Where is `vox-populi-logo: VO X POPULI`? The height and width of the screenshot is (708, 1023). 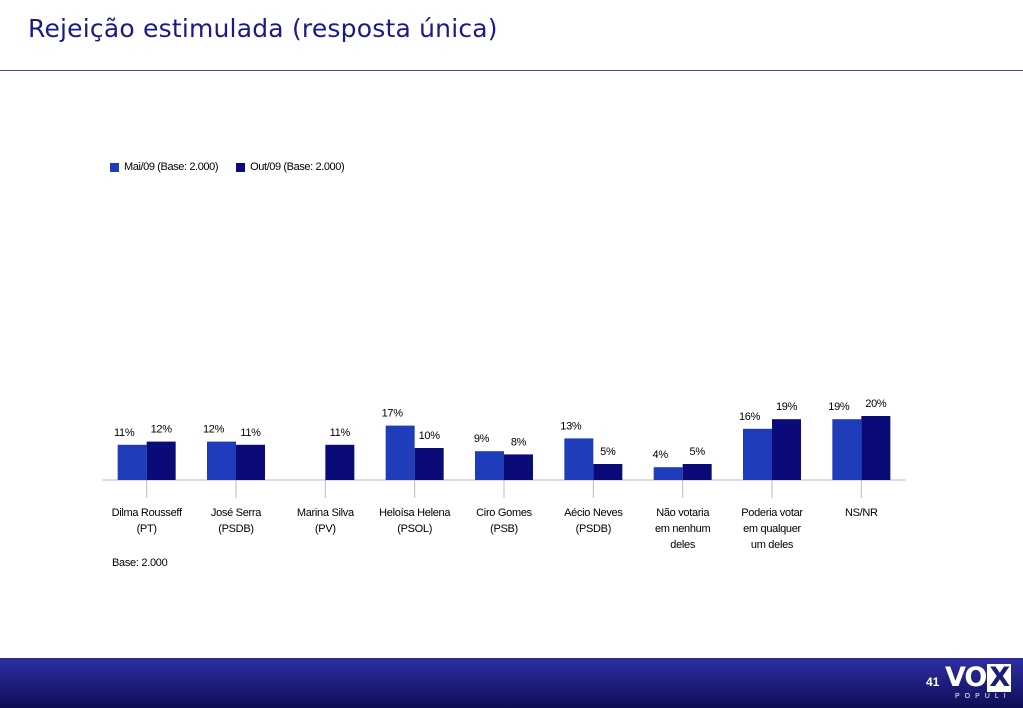 vox-populi-logo: VO X POPULI is located at coordinates (981, 684).